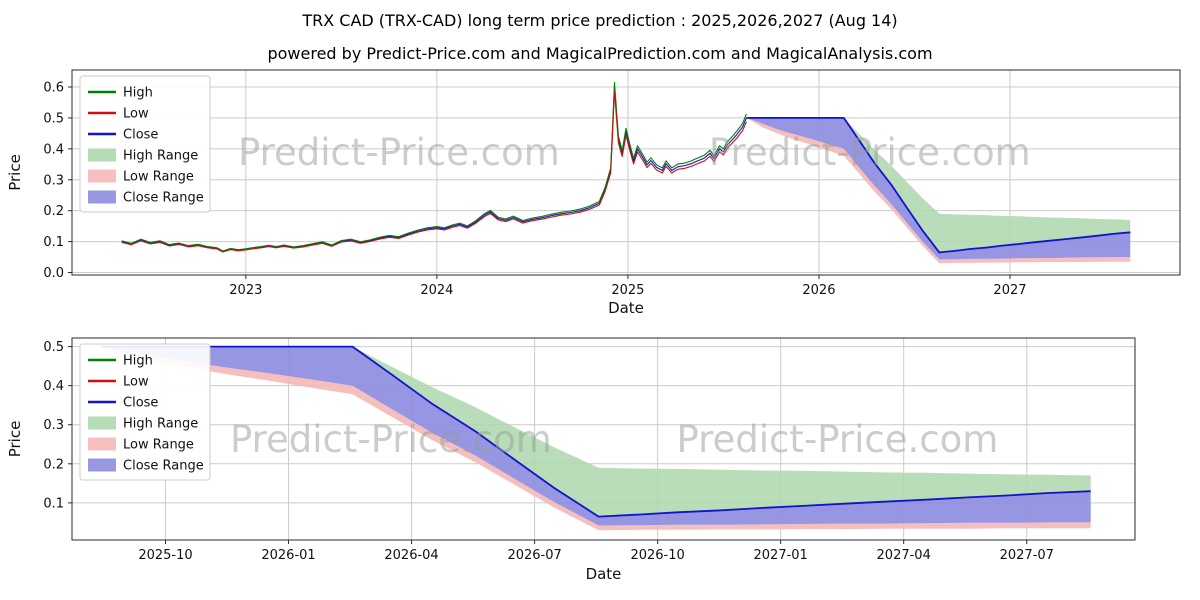 The height and width of the screenshot is (600, 1200). I want to click on x-tick-label: 2026-01, so click(288, 555).